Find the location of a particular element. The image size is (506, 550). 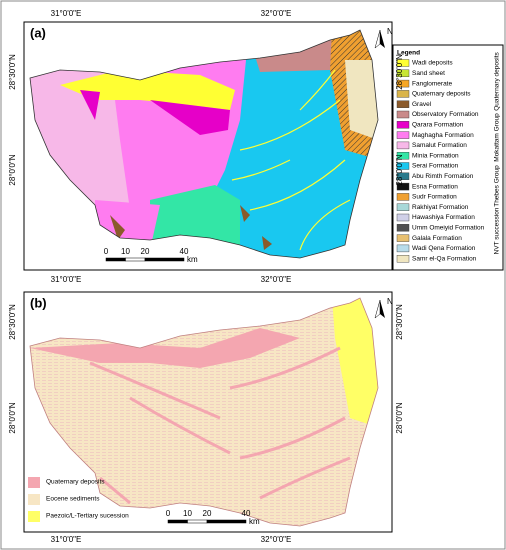

group-label: Quaternary deposits is located at coordinates (497, 80).